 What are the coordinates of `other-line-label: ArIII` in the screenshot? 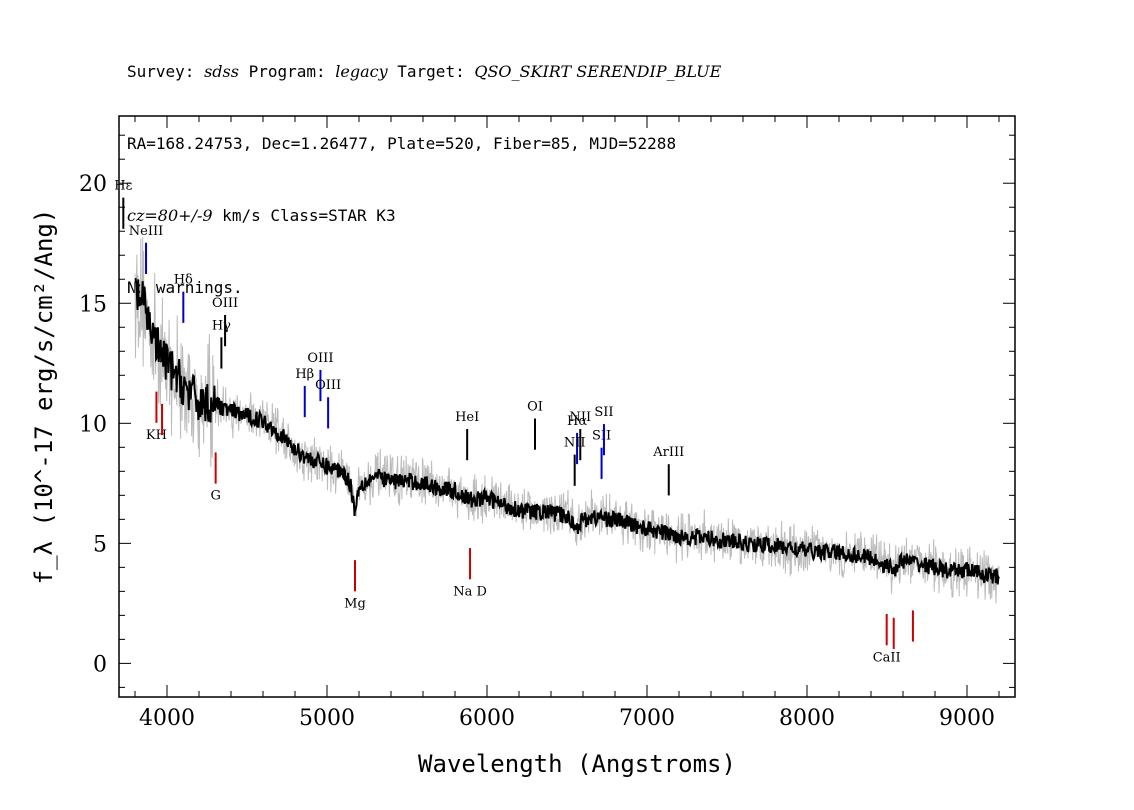 It's located at (668, 452).